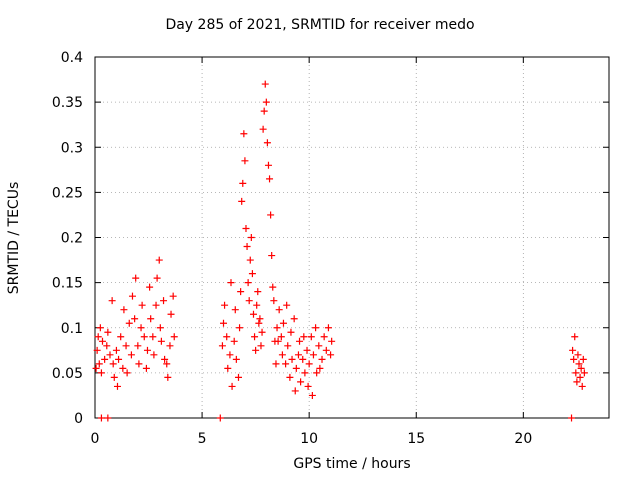 The image size is (640, 480). What do you see at coordinates (309, 439) in the screenshot?
I see `x-tick-label: 10` at bounding box center [309, 439].